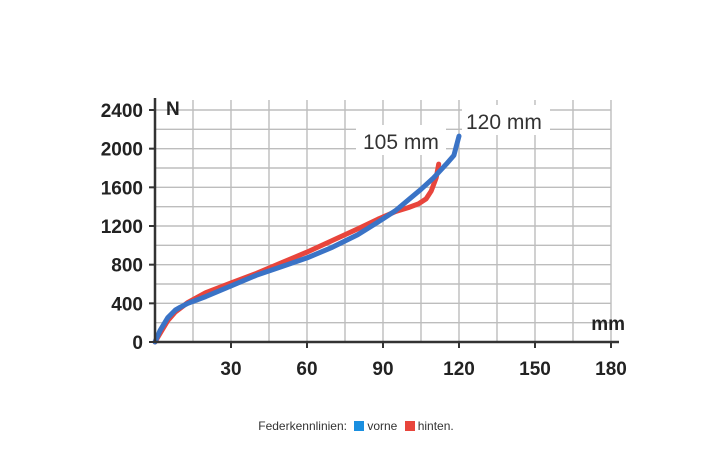 Image resolution: width=712 pixels, height=475 pixels. Describe the element at coordinates (306, 369) in the screenshot. I see `x-tick-label: 60` at that location.